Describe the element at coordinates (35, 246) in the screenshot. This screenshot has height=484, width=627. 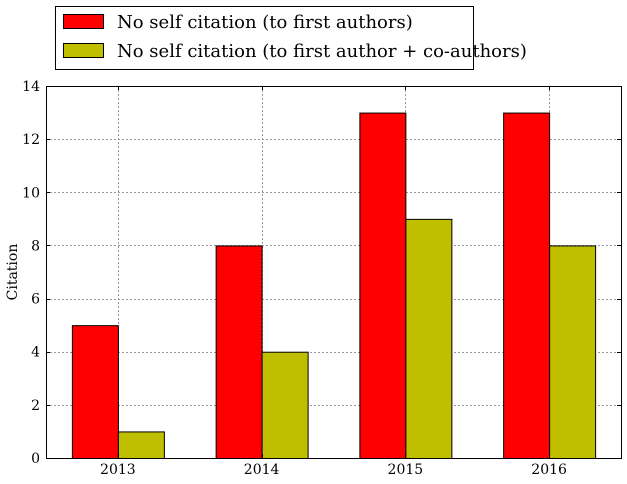
I see `y-tick-label: 8` at that location.